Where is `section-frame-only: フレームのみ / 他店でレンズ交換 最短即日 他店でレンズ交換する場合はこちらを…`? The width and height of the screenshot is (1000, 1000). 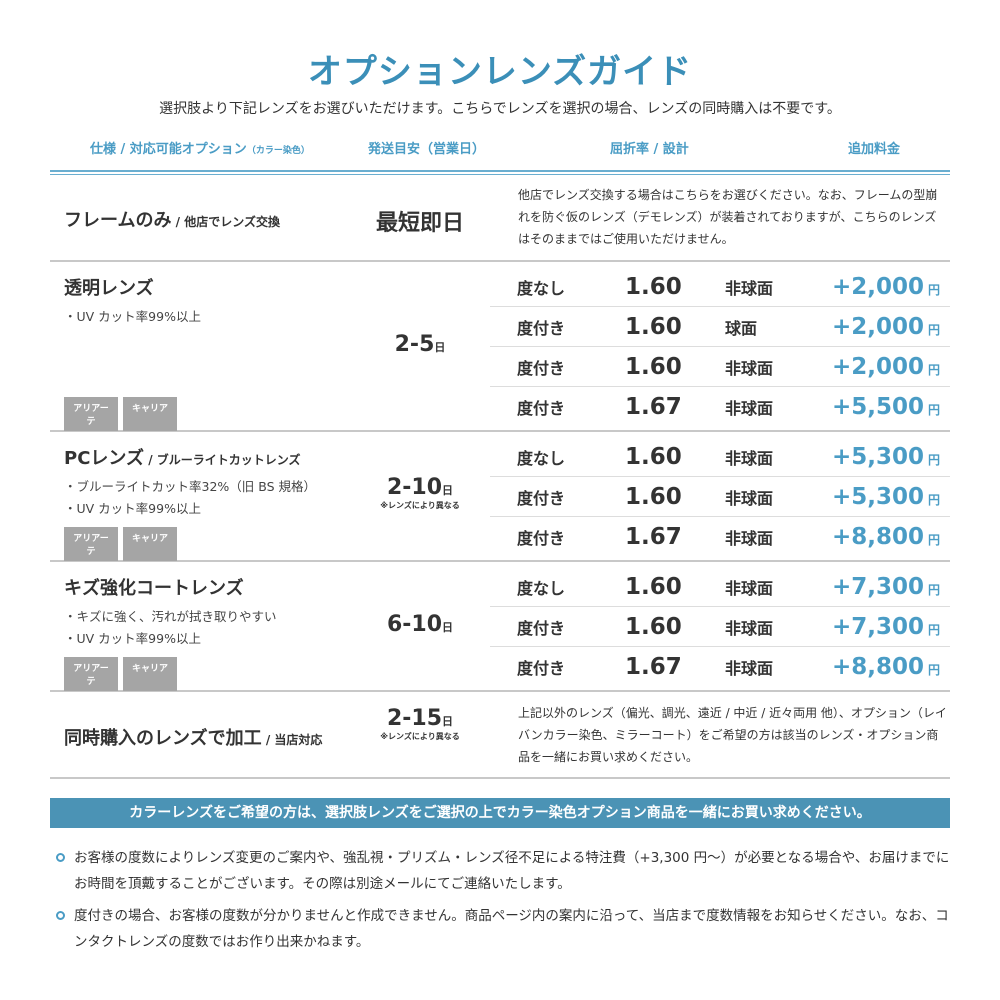
section-frame-only: フレームのみ / 他店でレンズ交換 最短即日 他店でレンズ交換する場合はこちらを… is located at coordinates (500, 218).